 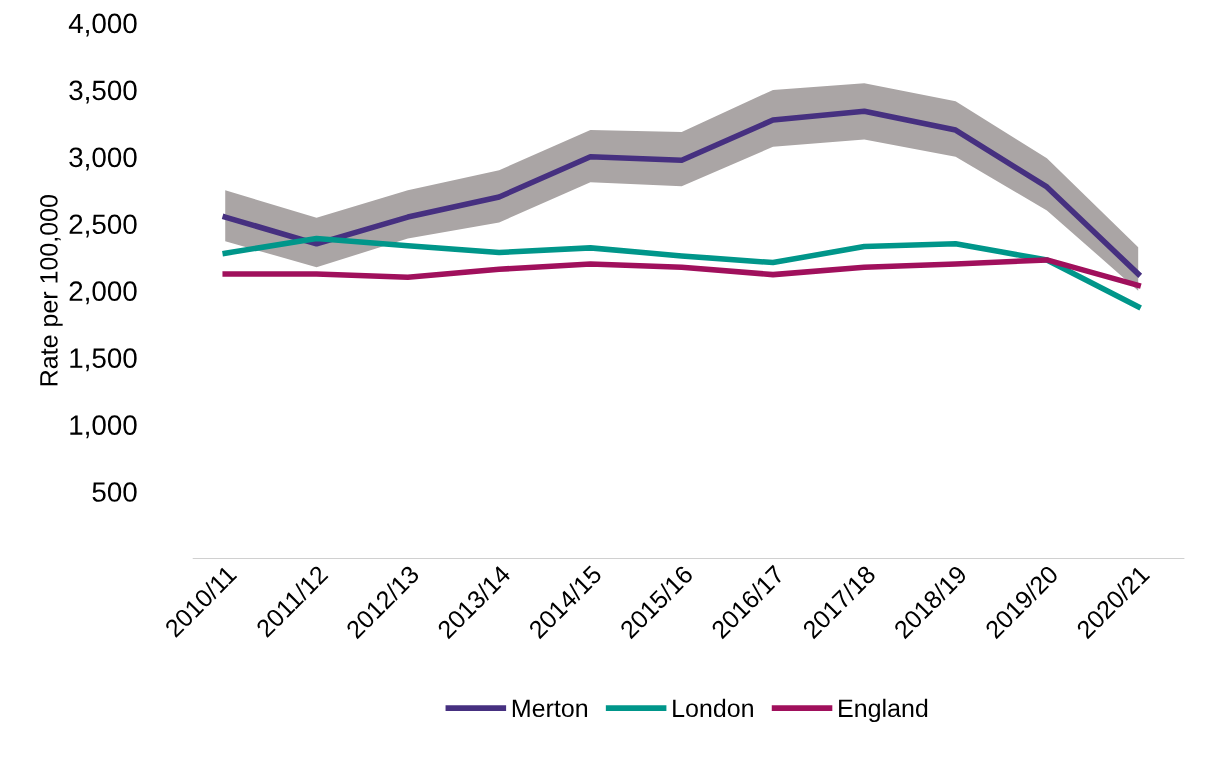 I want to click on legend-label: England, so click(x=883, y=710).